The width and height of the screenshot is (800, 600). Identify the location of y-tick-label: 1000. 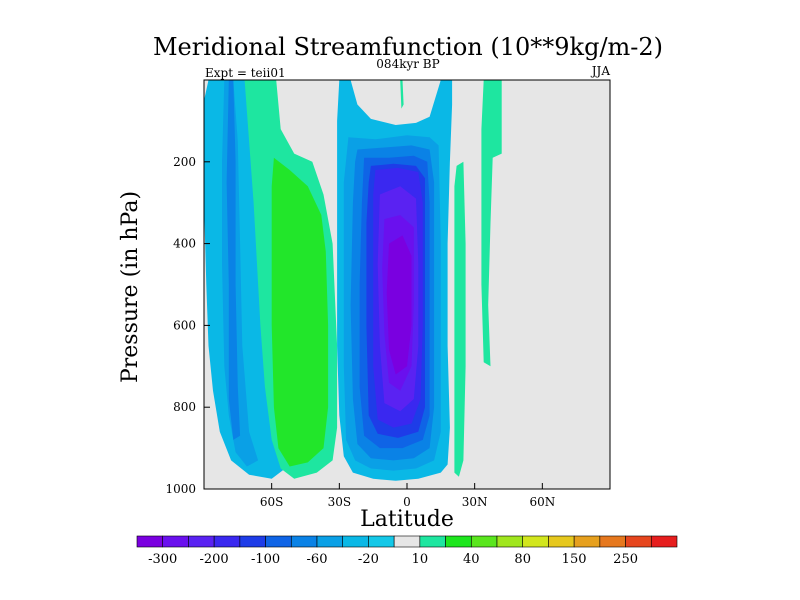
(180, 489).